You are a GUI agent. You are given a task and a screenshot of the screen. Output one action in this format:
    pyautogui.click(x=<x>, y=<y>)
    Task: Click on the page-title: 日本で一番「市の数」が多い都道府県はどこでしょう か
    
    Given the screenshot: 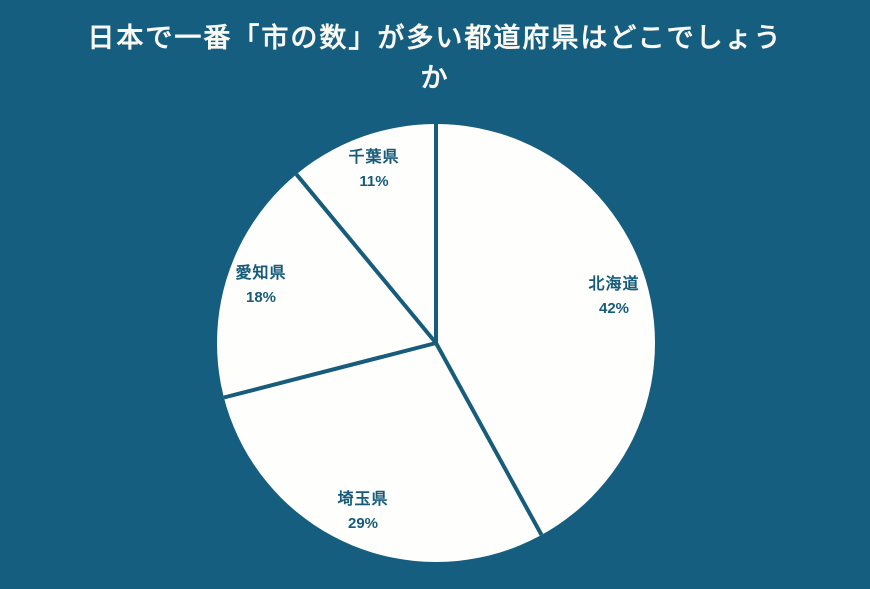 What is the action you would take?
    pyautogui.click(x=435, y=58)
    